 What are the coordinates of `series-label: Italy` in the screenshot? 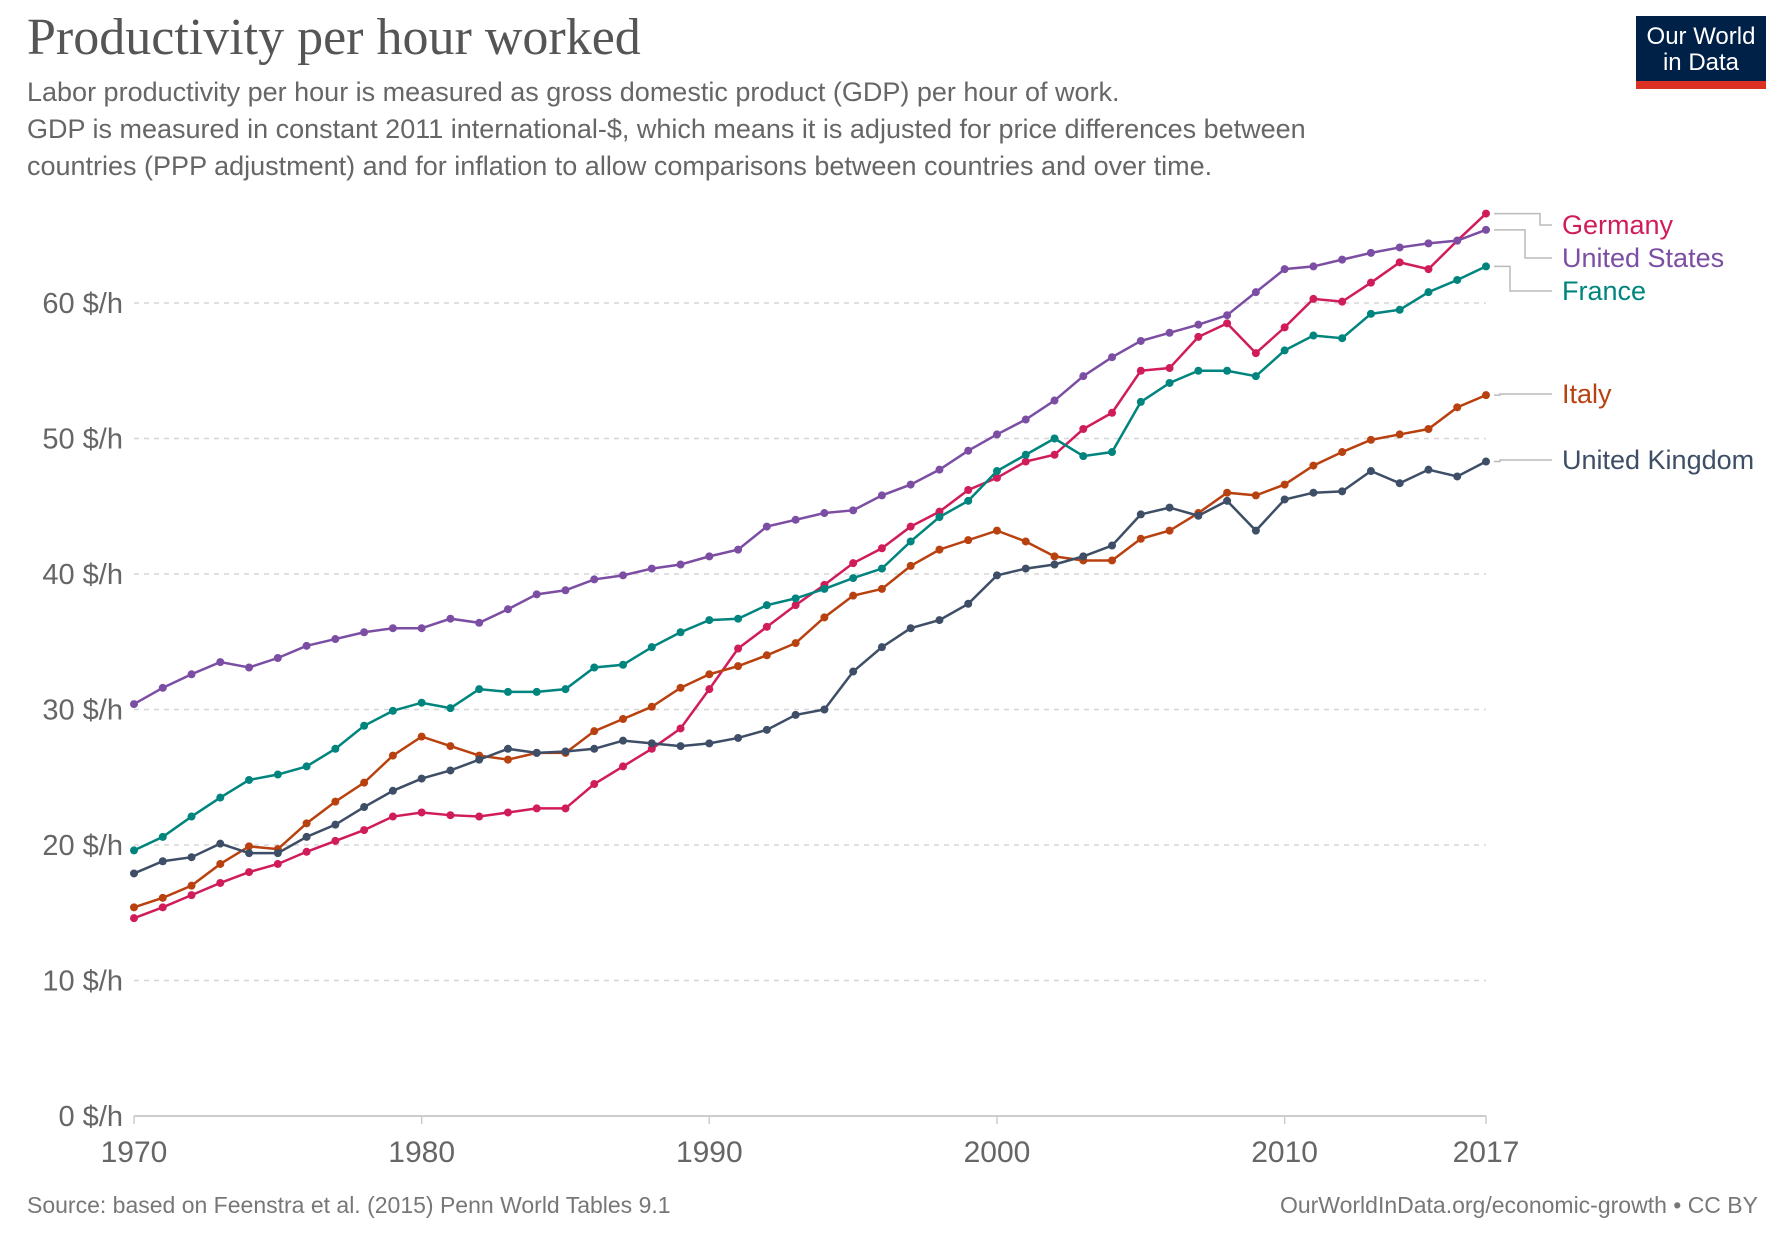 It's located at (1587, 394).